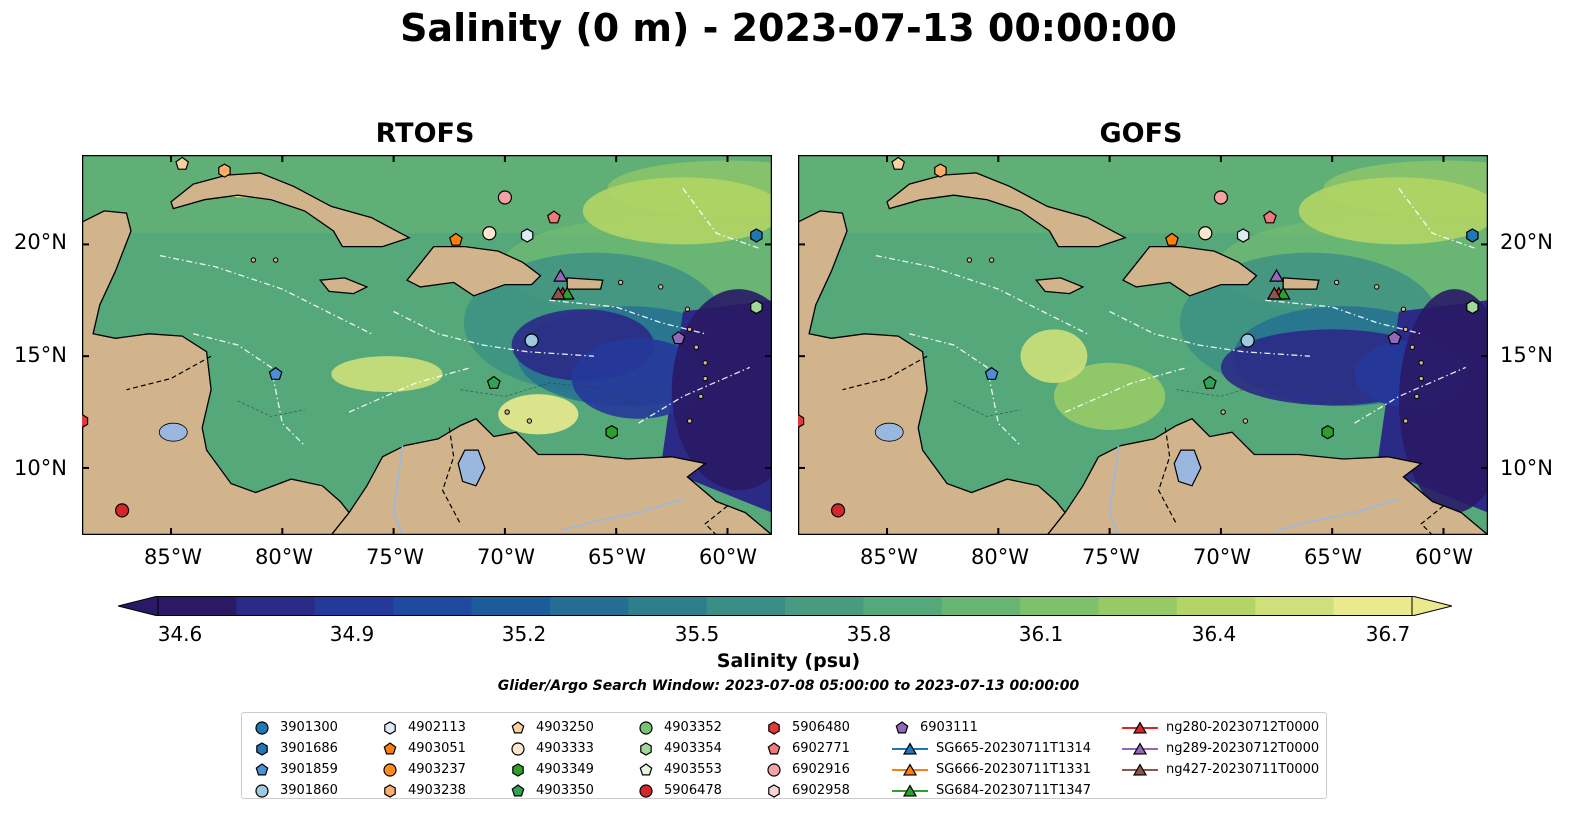  I want to click on legend-label: 6902958, so click(821, 790).